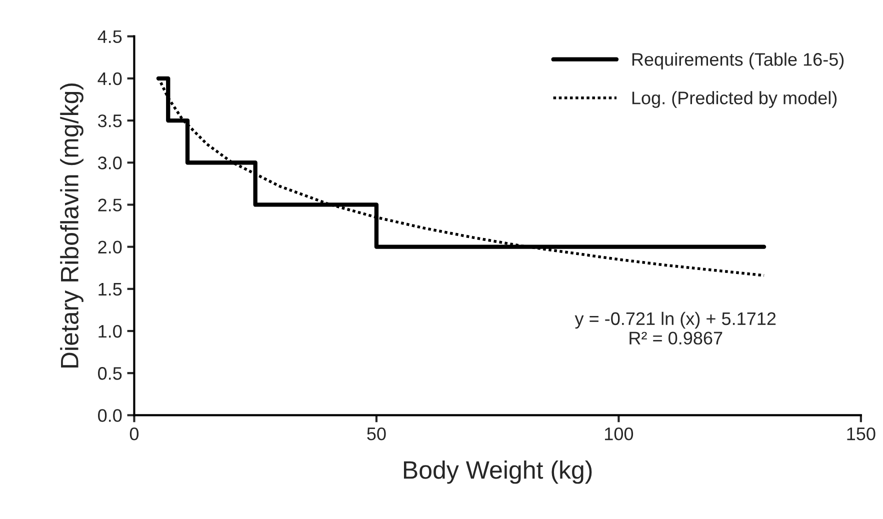 This screenshot has height=519, width=883. What do you see at coordinates (376, 433) in the screenshot?
I see `x-tick-label: 50` at bounding box center [376, 433].